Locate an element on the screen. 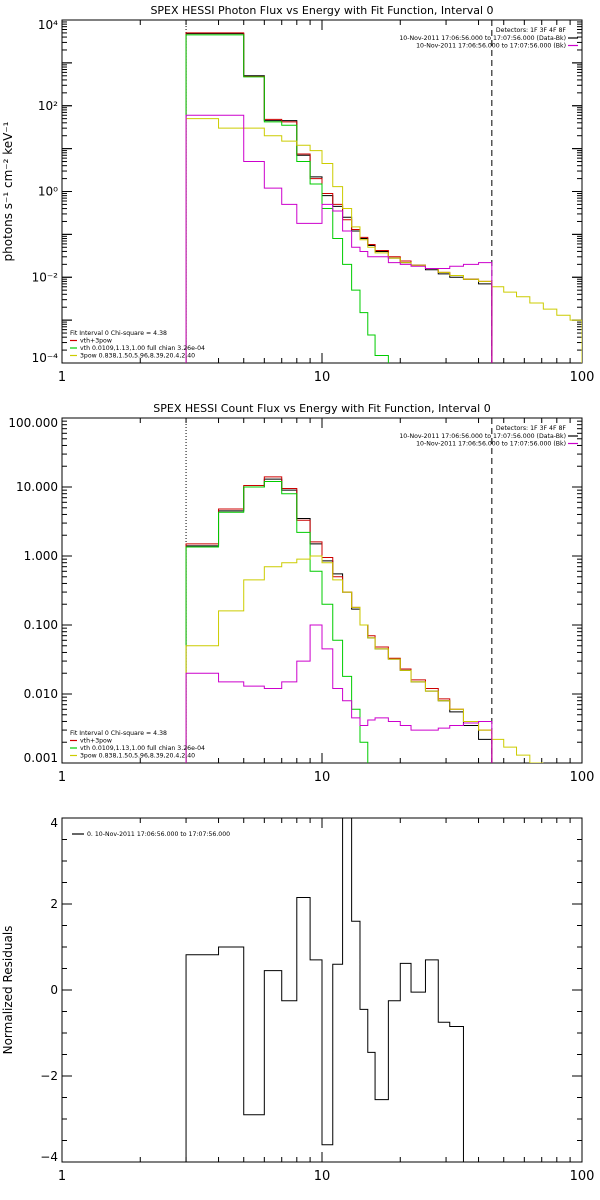 The height and width of the screenshot is (1200, 600). y-tick-label: 100.000 is located at coordinates (33, 423).